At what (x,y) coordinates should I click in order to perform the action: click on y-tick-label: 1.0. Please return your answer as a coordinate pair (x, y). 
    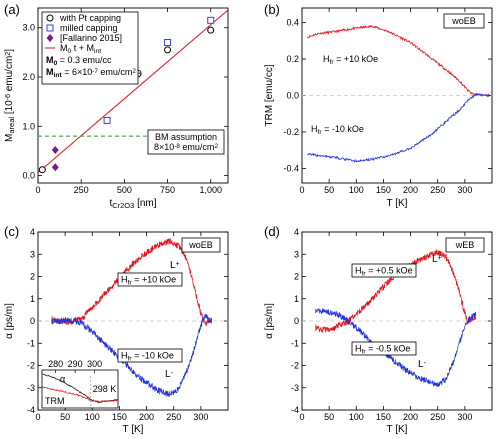
    Looking at the image, I should click on (28, 126).